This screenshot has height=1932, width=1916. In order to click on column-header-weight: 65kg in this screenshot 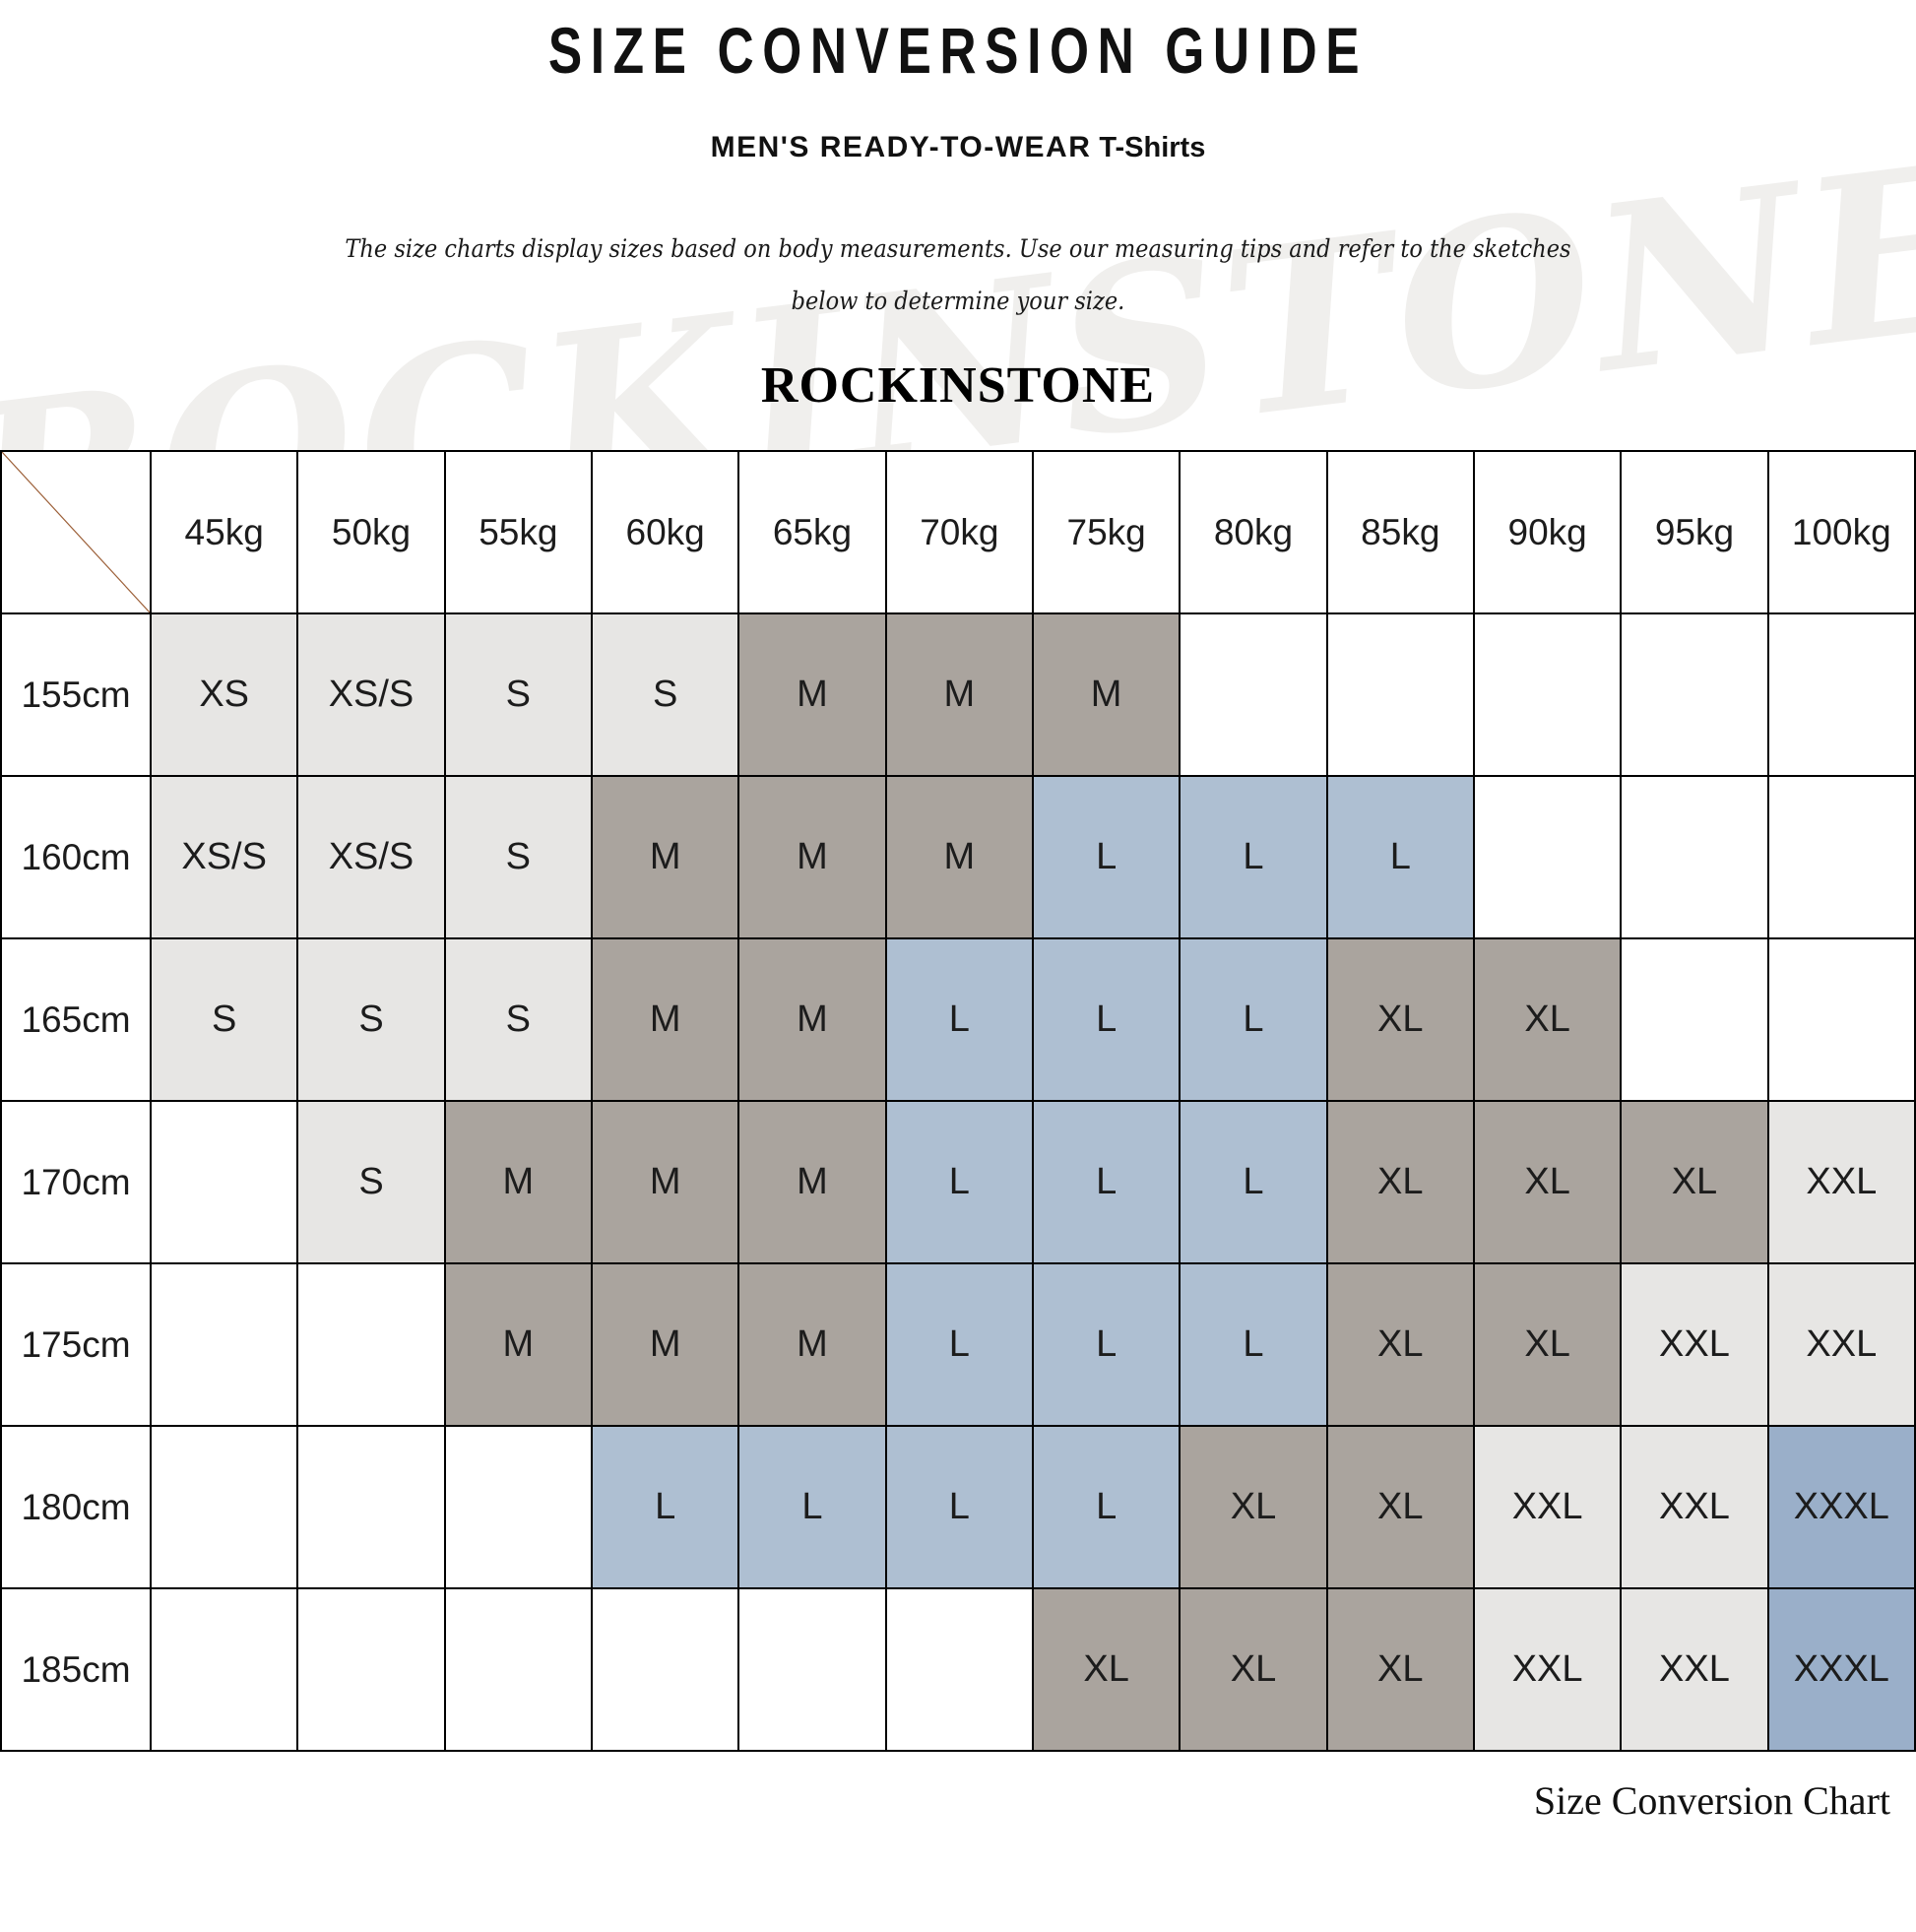, I will do `click(812, 532)`.